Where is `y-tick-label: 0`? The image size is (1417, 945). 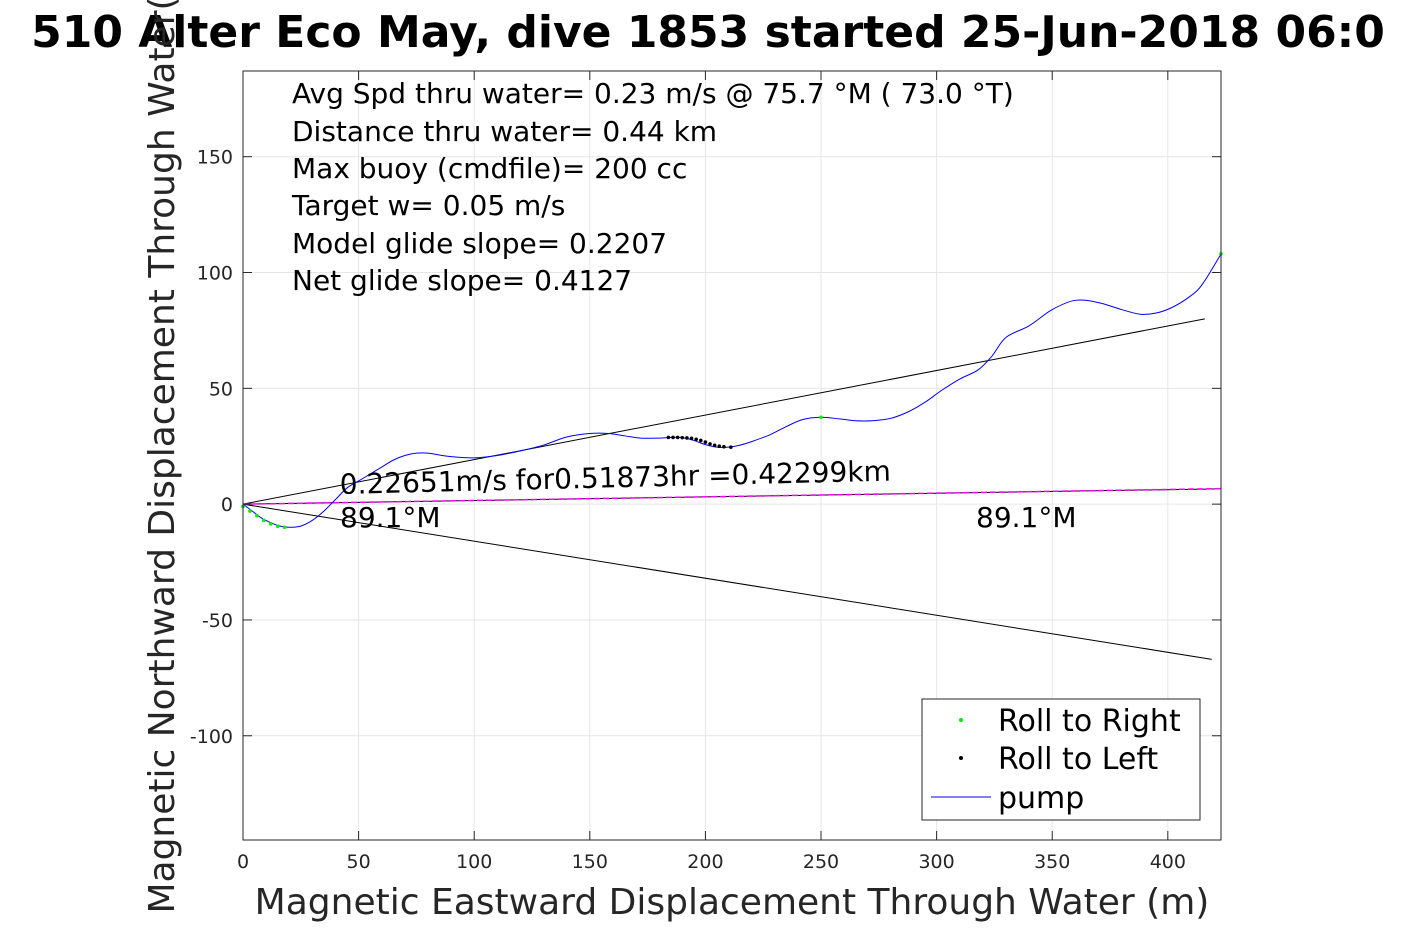
y-tick-label: 0 is located at coordinates (227, 505).